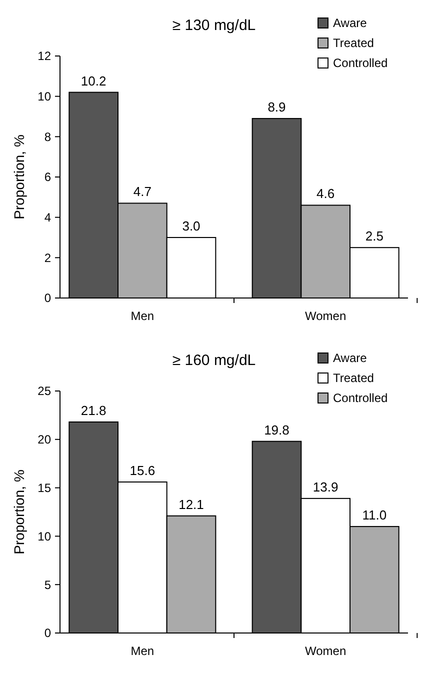 The image size is (430, 686). Describe the element at coordinates (325, 486) in the screenshot. I see `text: 13.9` at that location.